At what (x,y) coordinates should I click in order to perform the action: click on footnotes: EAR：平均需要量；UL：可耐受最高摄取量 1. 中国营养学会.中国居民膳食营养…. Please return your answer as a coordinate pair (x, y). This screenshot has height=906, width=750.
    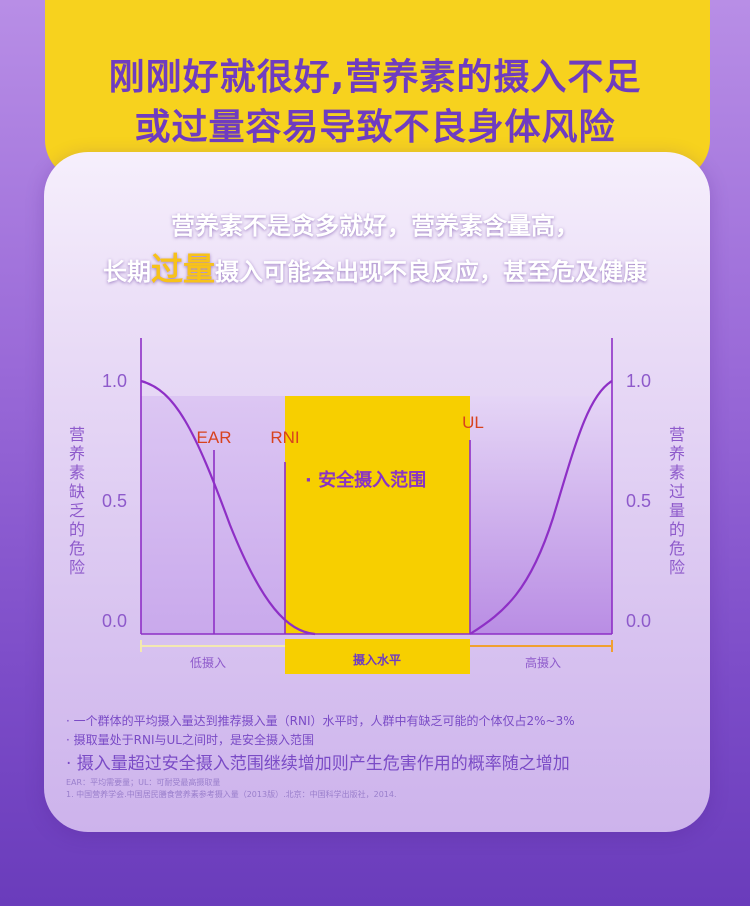
    Looking at the image, I should click on (231, 789).